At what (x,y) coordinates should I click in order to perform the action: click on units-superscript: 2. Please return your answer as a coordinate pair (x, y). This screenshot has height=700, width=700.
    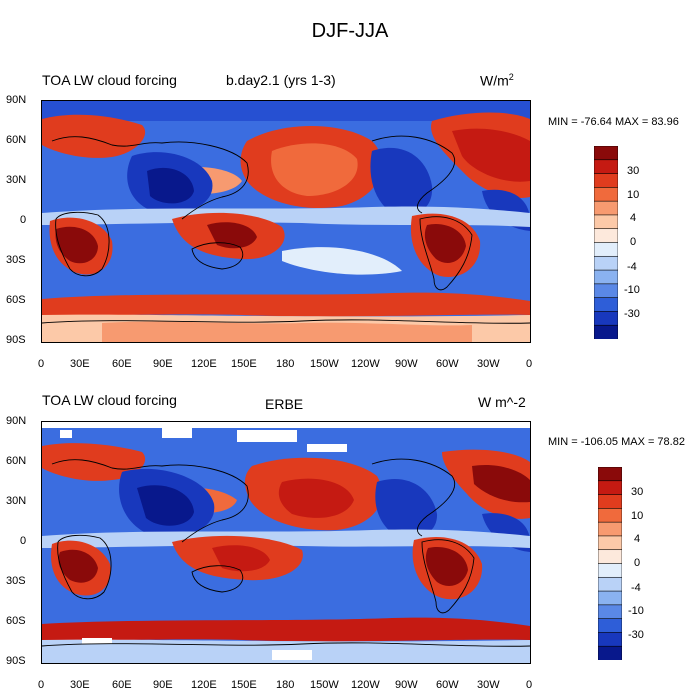
    Looking at the image, I should click on (511, 77).